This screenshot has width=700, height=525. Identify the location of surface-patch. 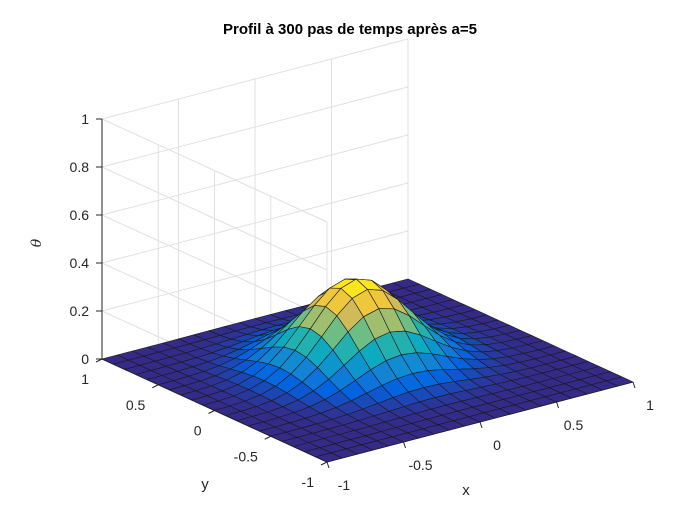
(620, 381).